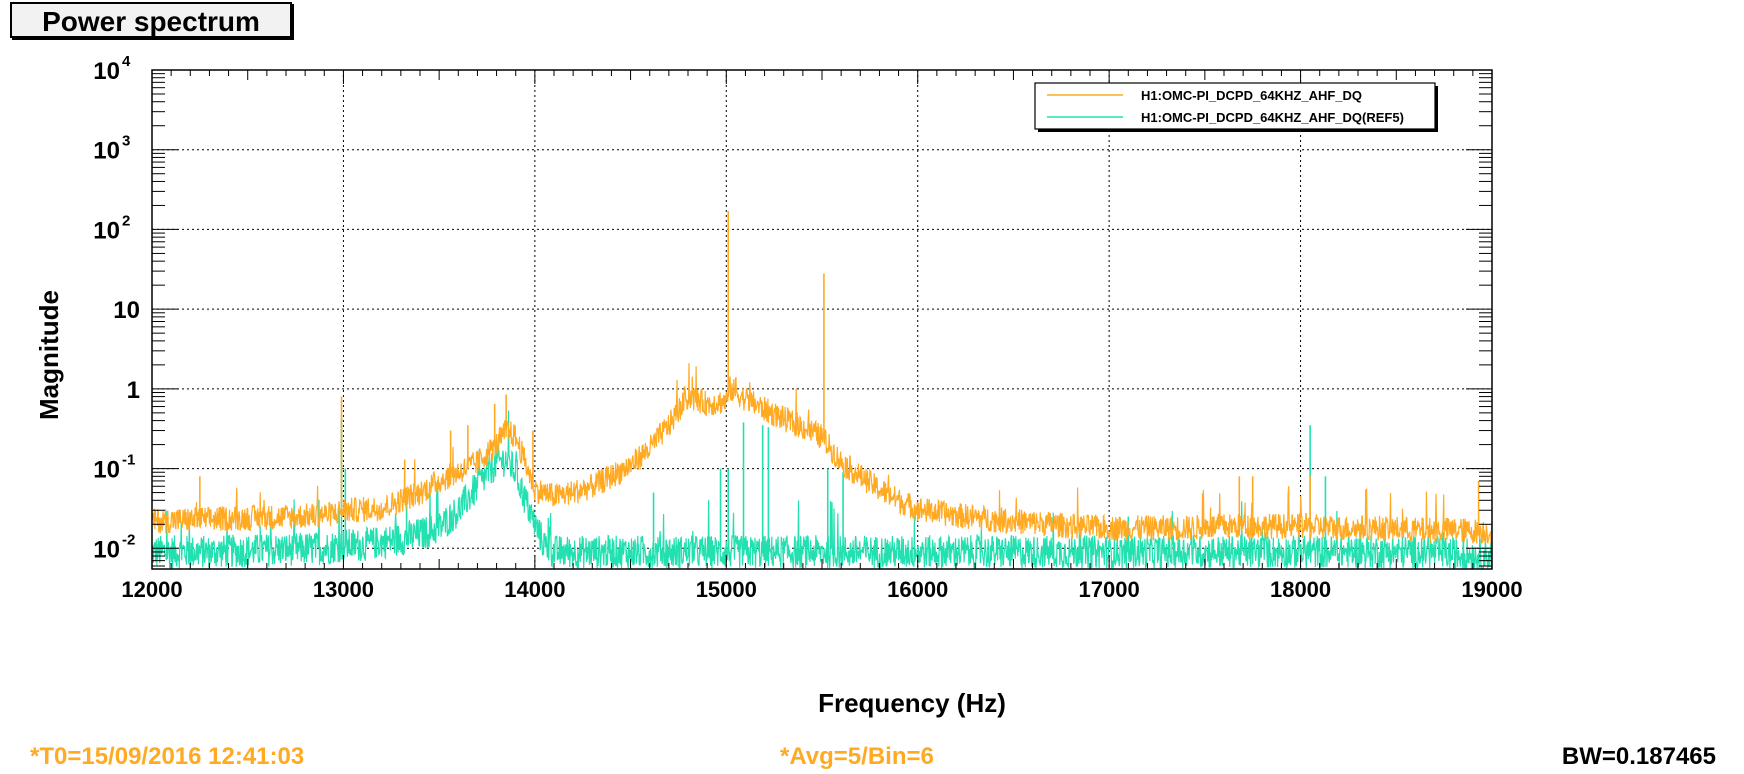  What do you see at coordinates (128, 460) in the screenshot?
I see `y-tick-exponent: -1` at bounding box center [128, 460].